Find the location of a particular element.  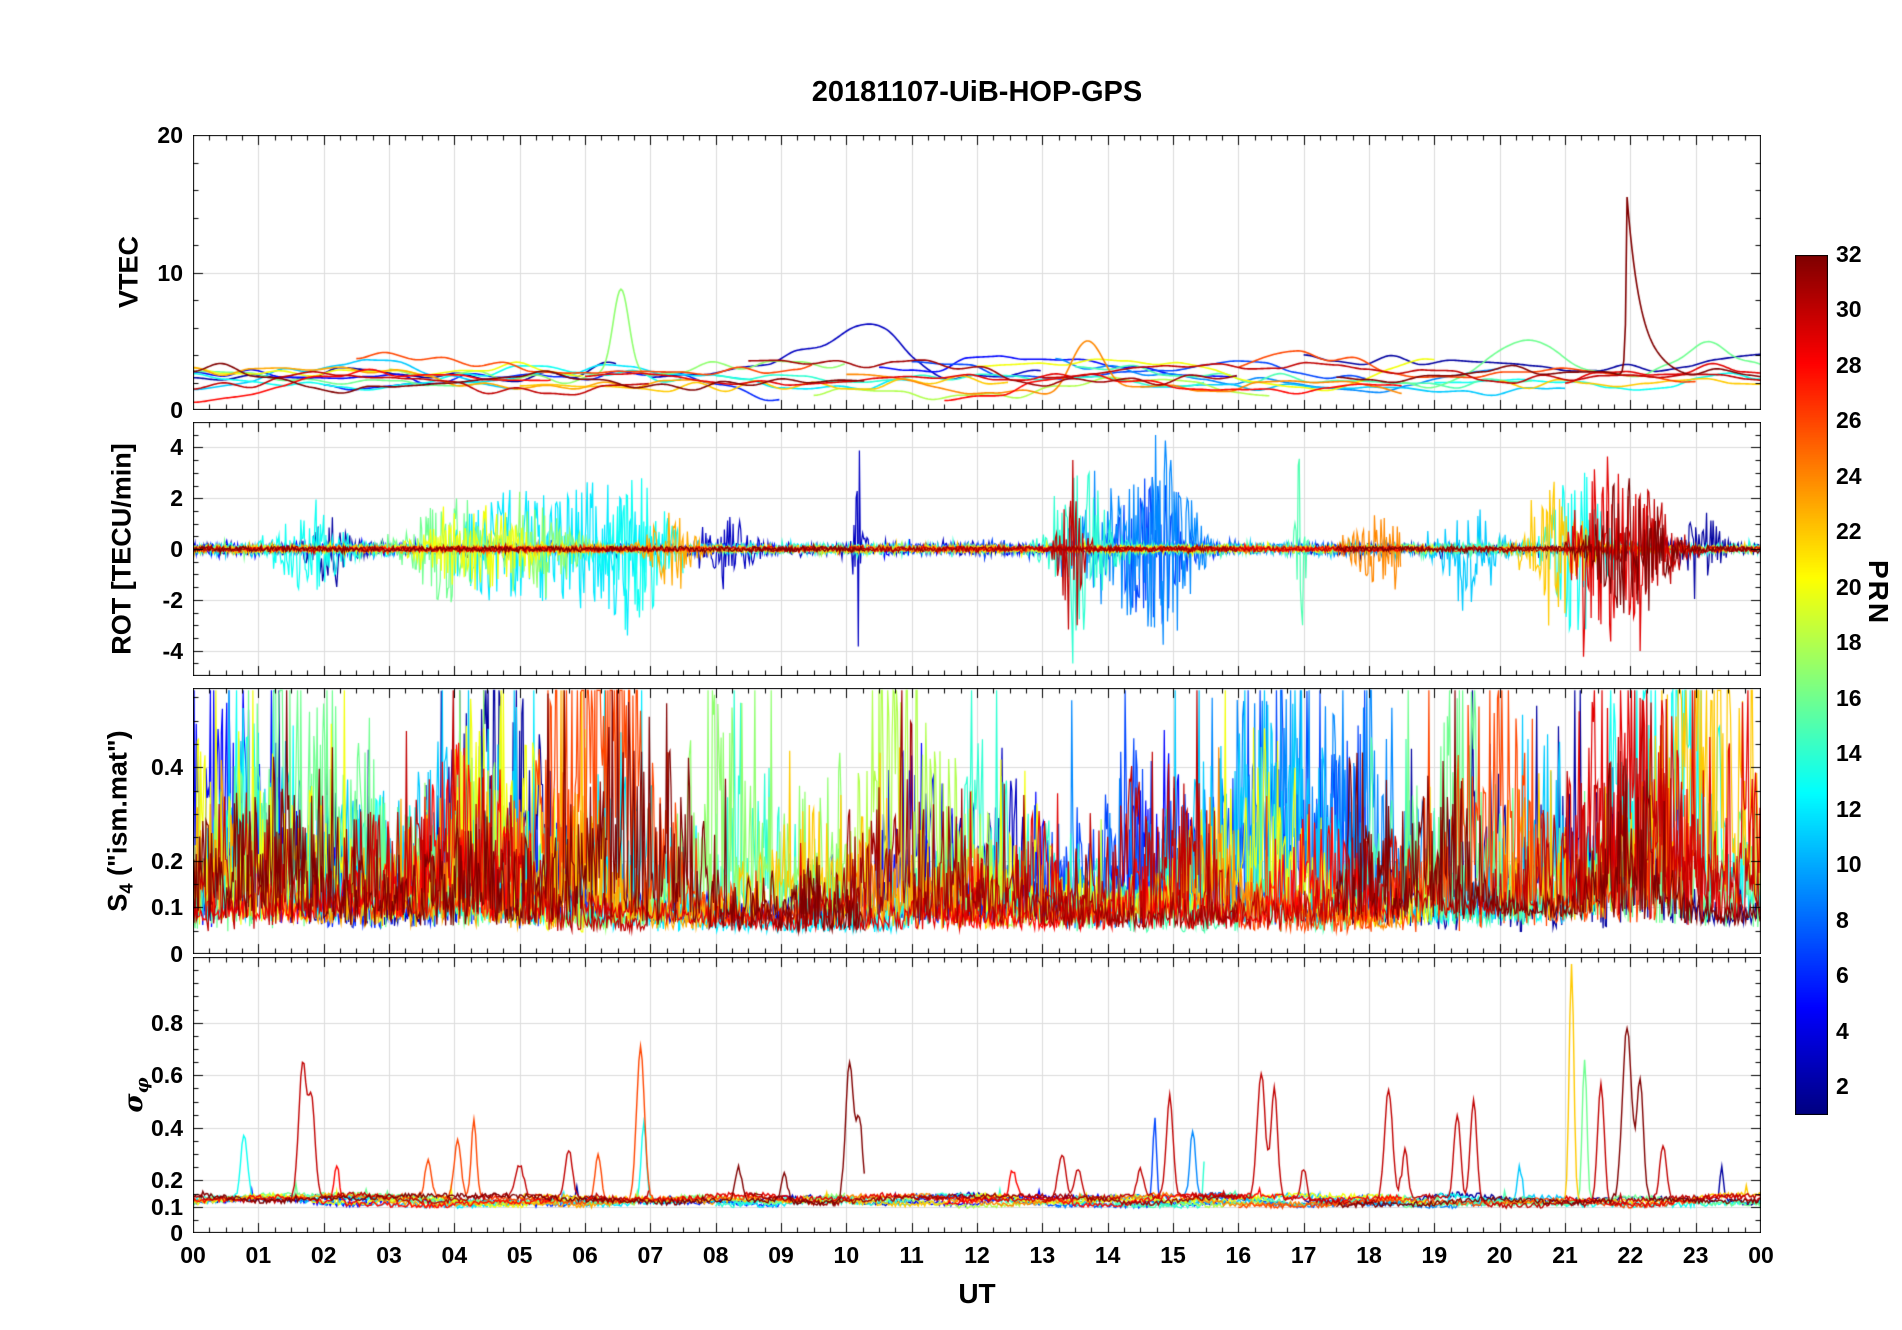

y-tick-label: 20 is located at coordinates (170, 135).